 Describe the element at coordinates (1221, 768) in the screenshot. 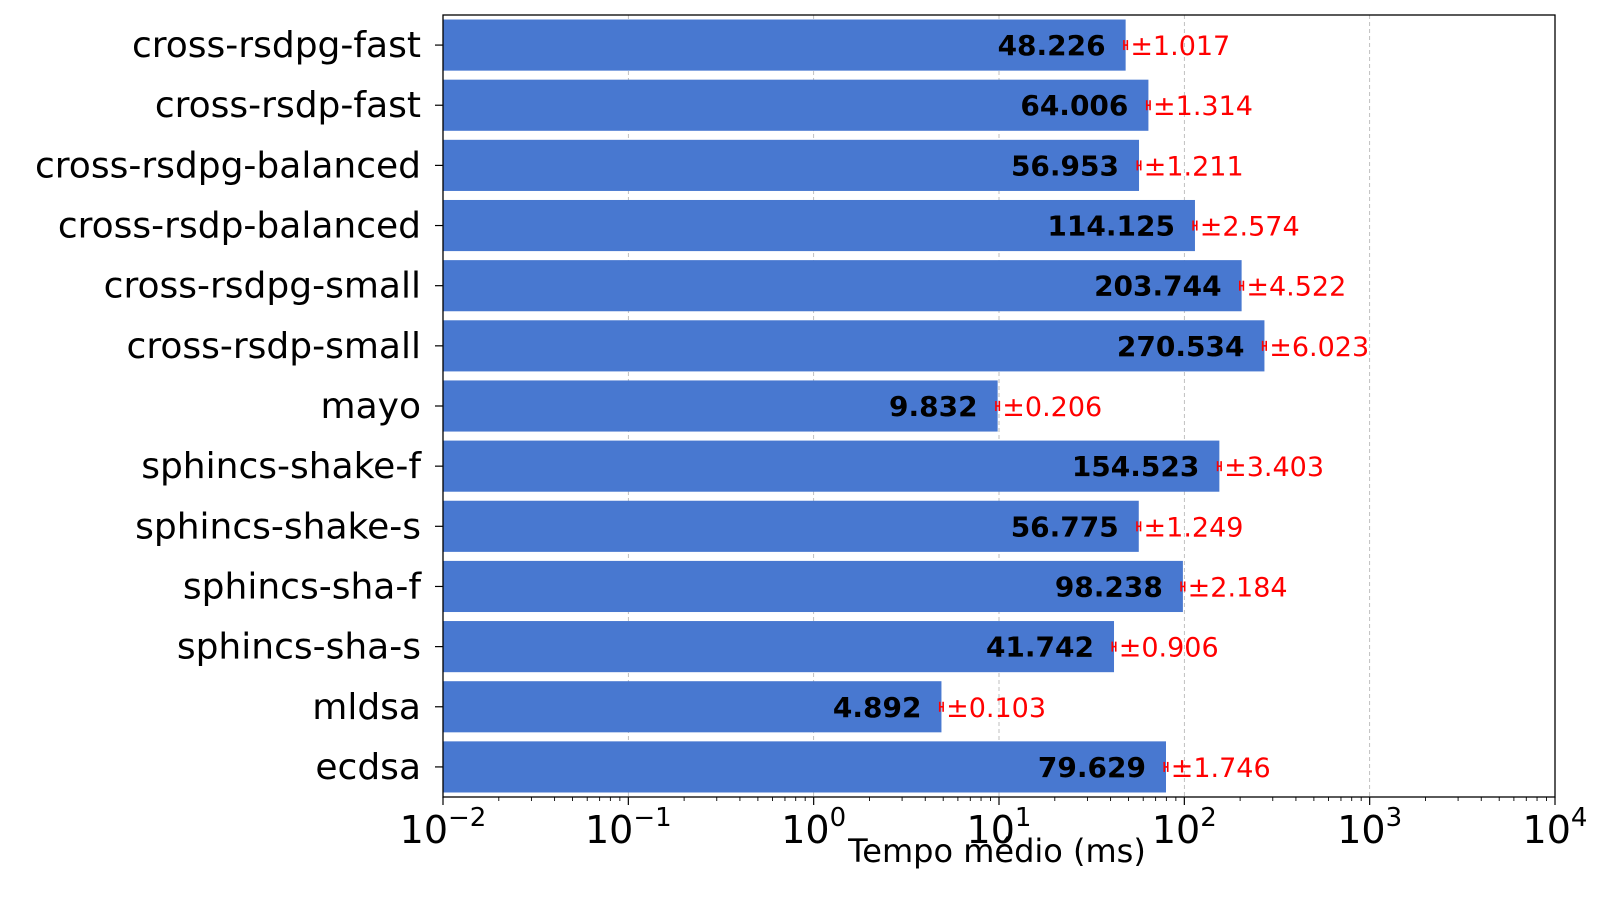

I see `error-label-12: ±1.746` at that location.